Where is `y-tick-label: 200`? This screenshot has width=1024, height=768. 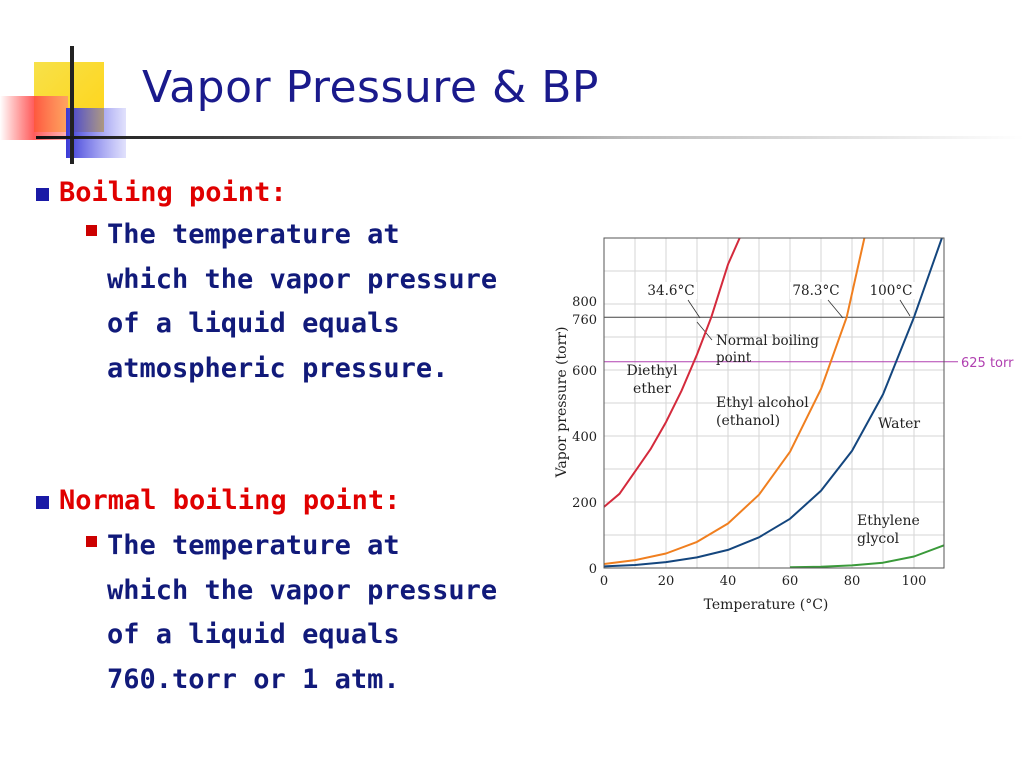
y-tick-label: 200 is located at coordinates (584, 503).